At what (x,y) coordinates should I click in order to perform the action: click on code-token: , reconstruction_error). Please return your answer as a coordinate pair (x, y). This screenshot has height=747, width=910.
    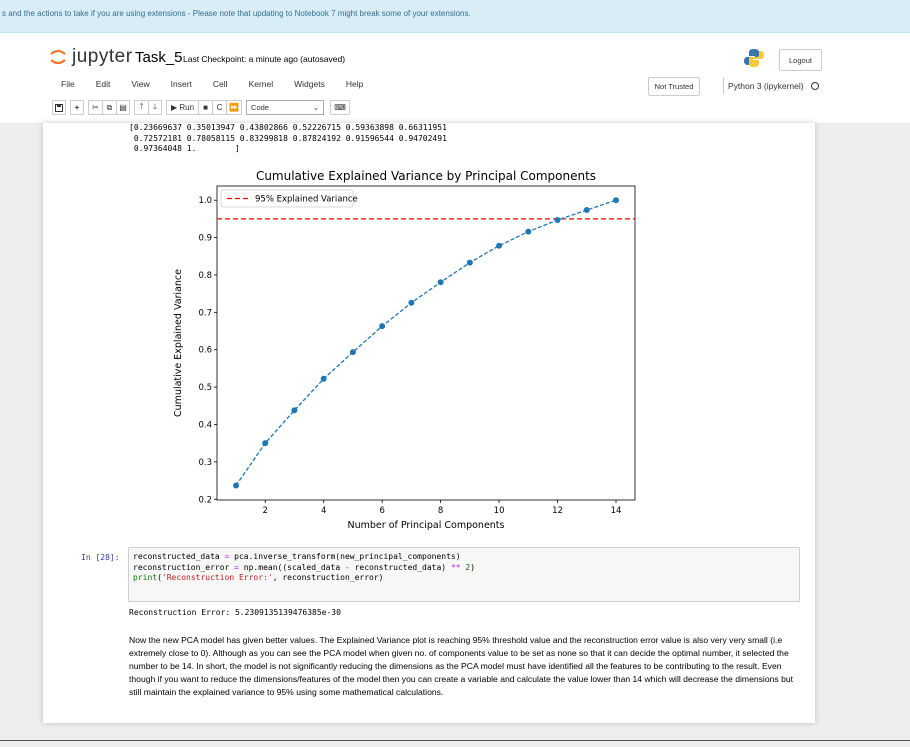
    Looking at the image, I should click on (328, 577).